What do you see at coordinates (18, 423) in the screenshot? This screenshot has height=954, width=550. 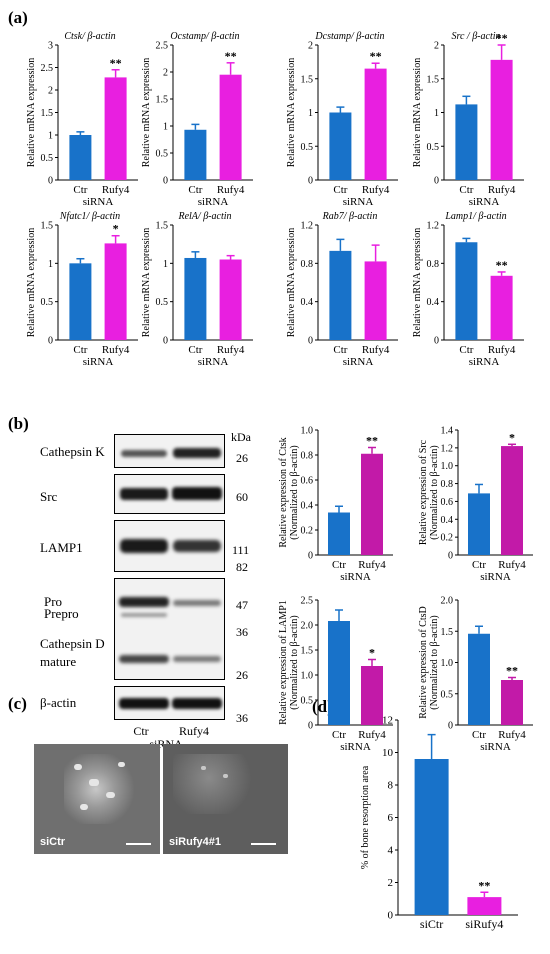 I see `panel-b-label: (b)` at bounding box center [18, 423].